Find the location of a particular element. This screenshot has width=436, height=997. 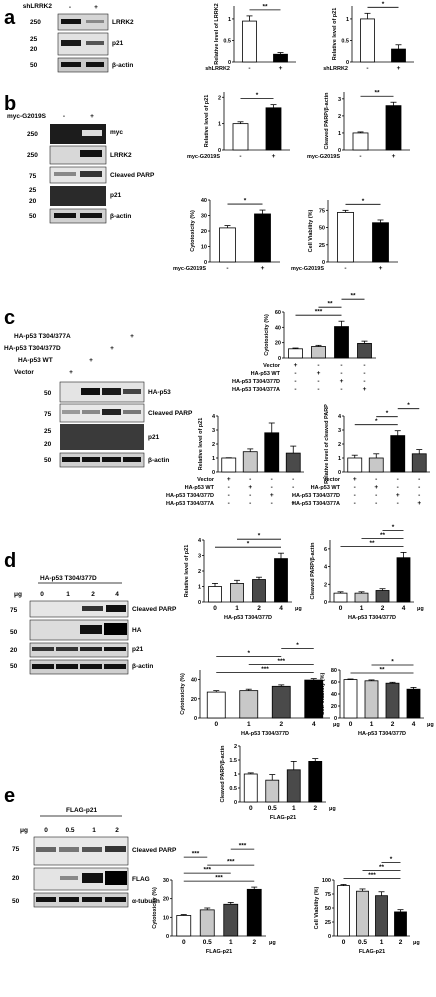

y-tick-label: 0.5 is located at coordinates (345, 41).